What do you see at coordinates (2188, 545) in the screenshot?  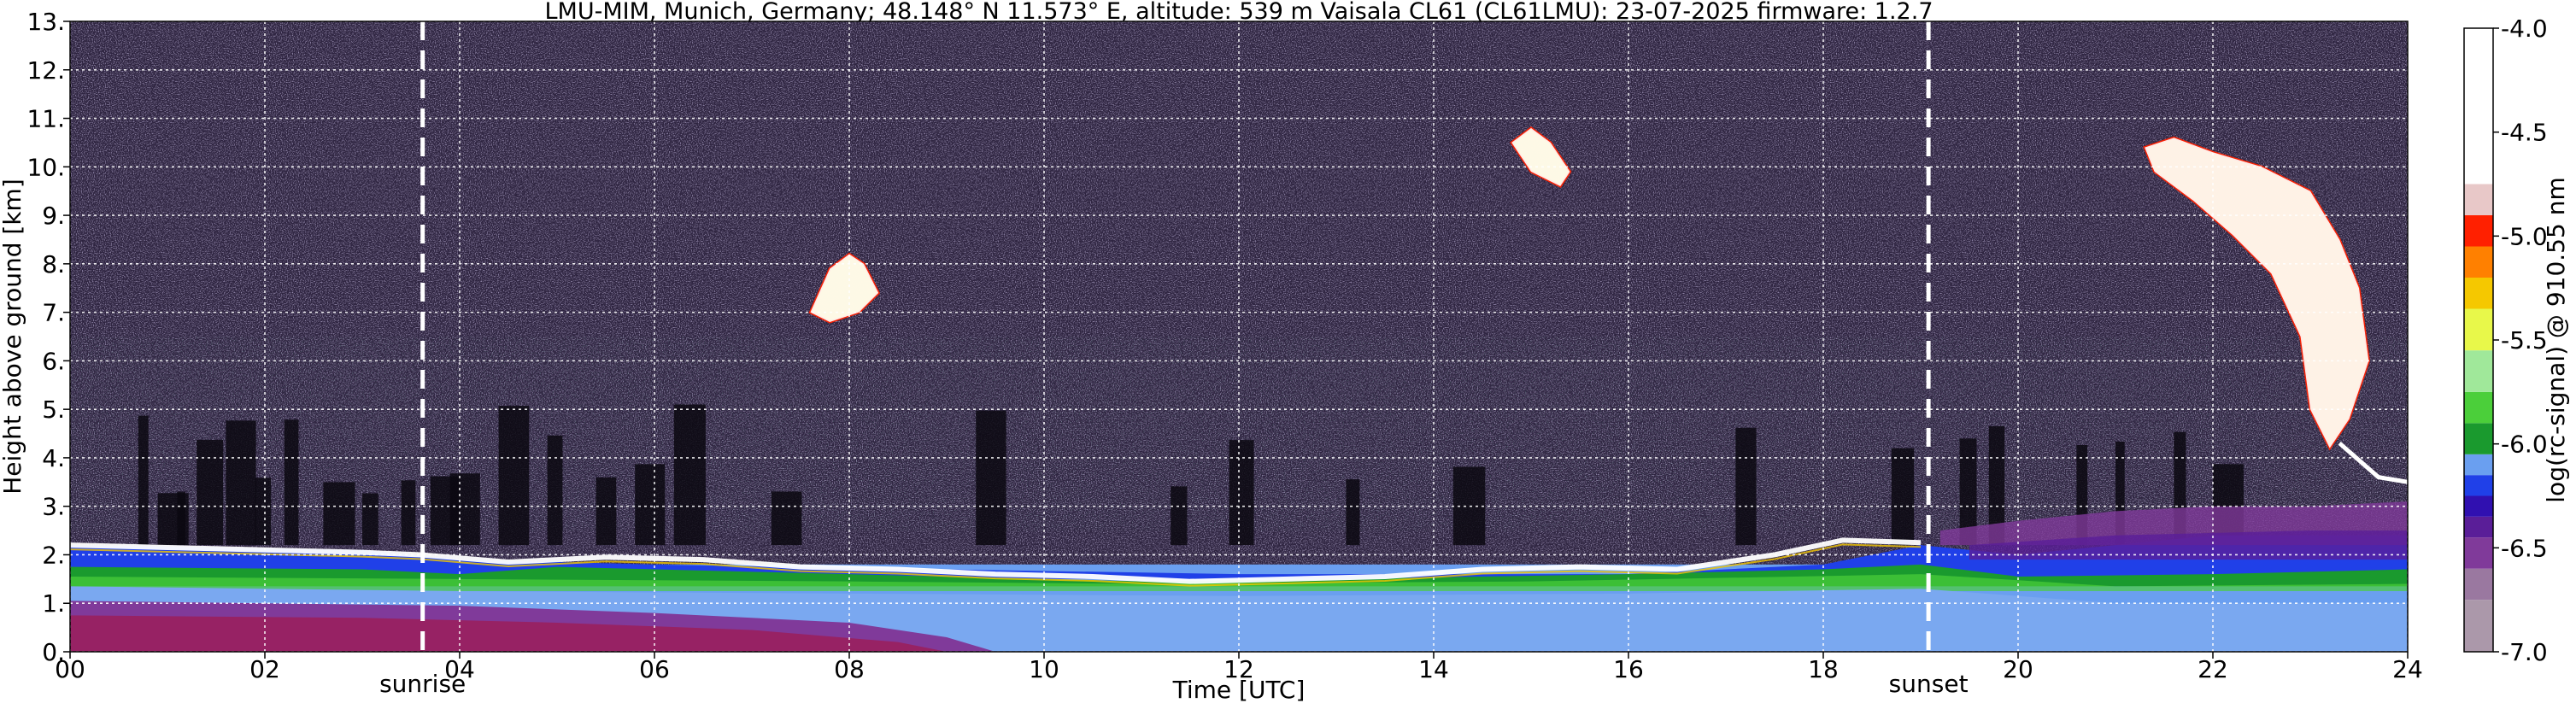 I see `evening-layer-violet` at bounding box center [2188, 545].